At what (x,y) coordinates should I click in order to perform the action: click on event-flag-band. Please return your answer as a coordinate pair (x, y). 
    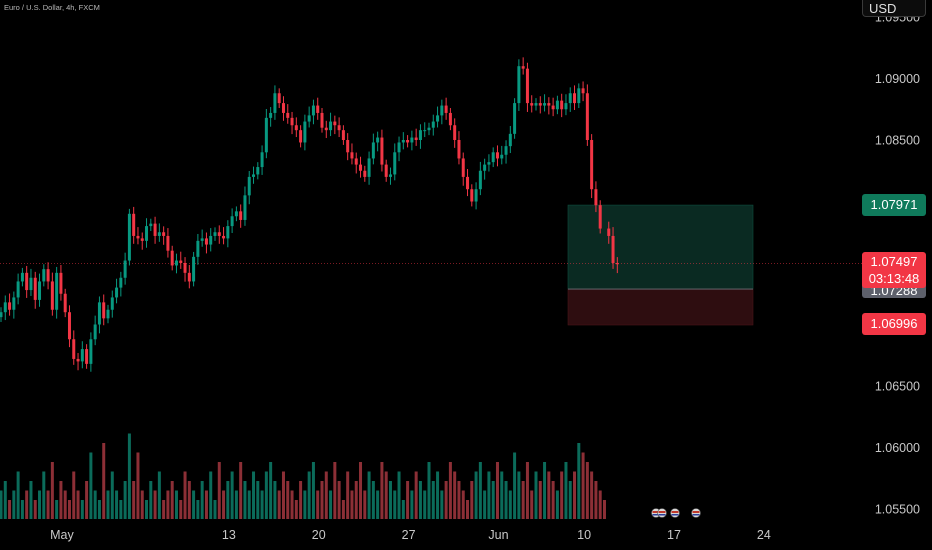
    Looking at the image, I should click on (662, 515).